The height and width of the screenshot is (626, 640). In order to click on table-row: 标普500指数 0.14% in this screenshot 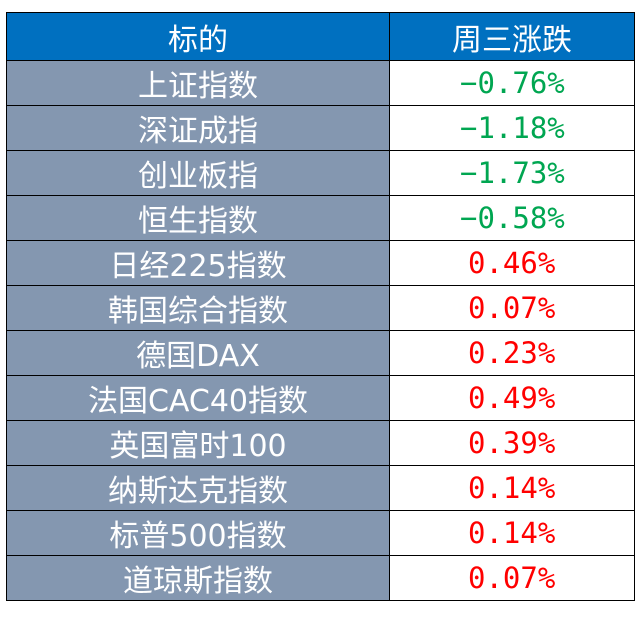, I will do `click(320, 533)`.